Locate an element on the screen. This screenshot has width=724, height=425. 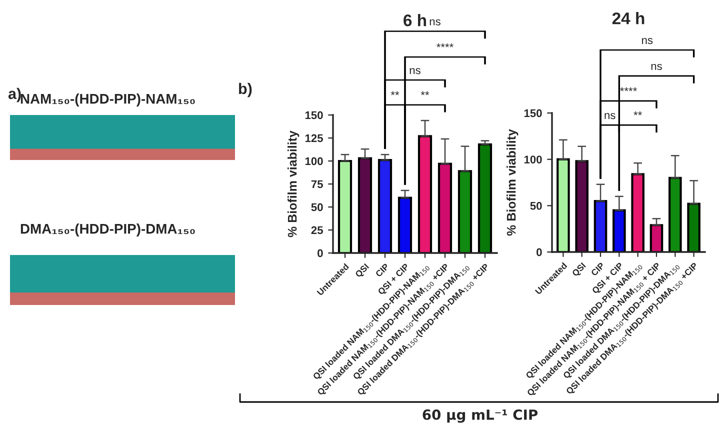
text: 60 µg mL⁻¹ CIP is located at coordinates (480, 416).